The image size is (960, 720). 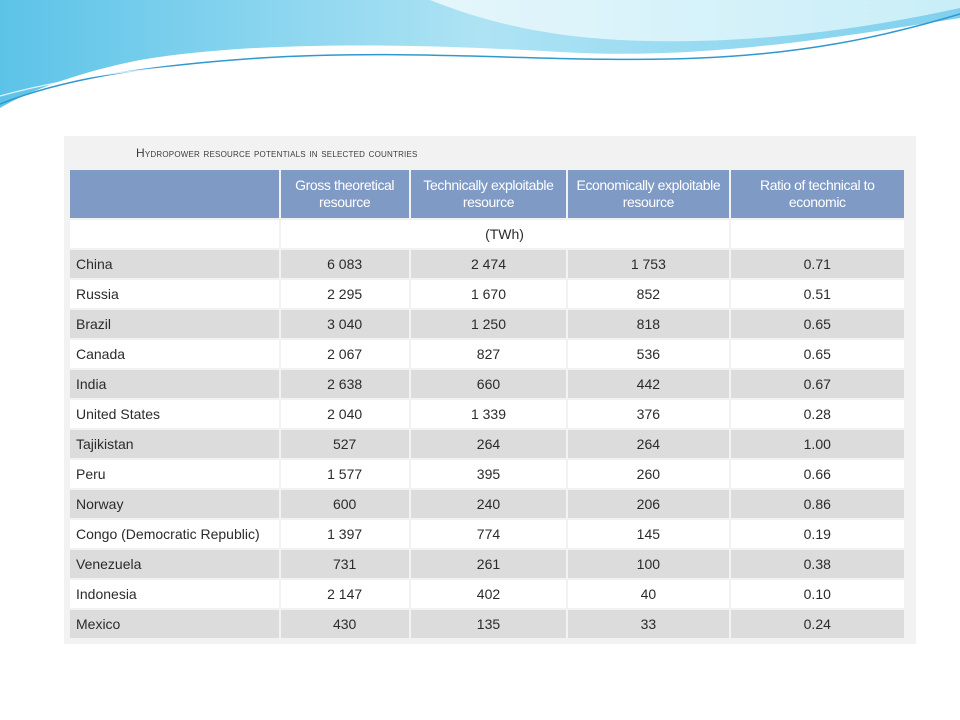 What do you see at coordinates (648, 534) in the screenshot?
I see `cell-economic: 145` at bounding box center [648, 534].